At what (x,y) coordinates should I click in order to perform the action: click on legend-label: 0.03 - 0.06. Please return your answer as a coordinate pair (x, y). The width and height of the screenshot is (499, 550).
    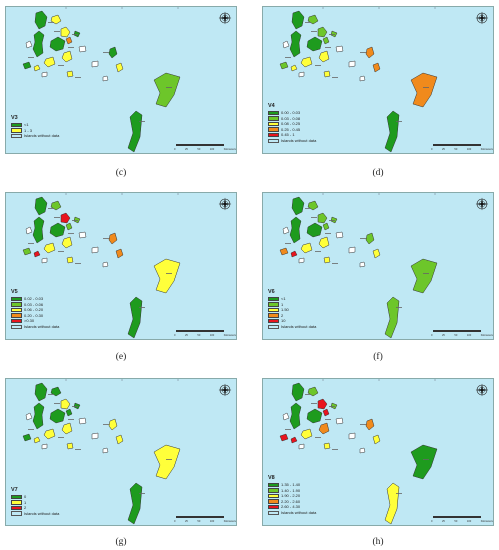
    Looking at the image, I should click on (34, 304).